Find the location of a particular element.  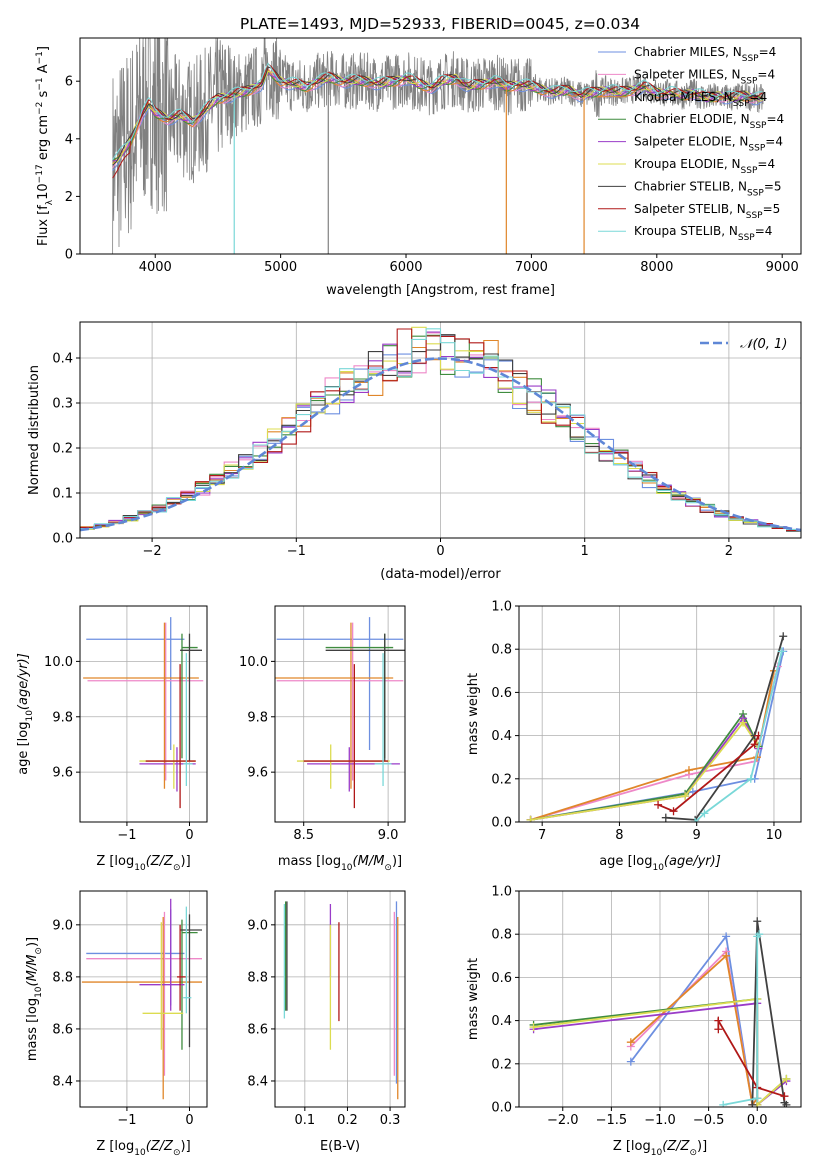

label-part: λ is located at coordinates (50, 202).